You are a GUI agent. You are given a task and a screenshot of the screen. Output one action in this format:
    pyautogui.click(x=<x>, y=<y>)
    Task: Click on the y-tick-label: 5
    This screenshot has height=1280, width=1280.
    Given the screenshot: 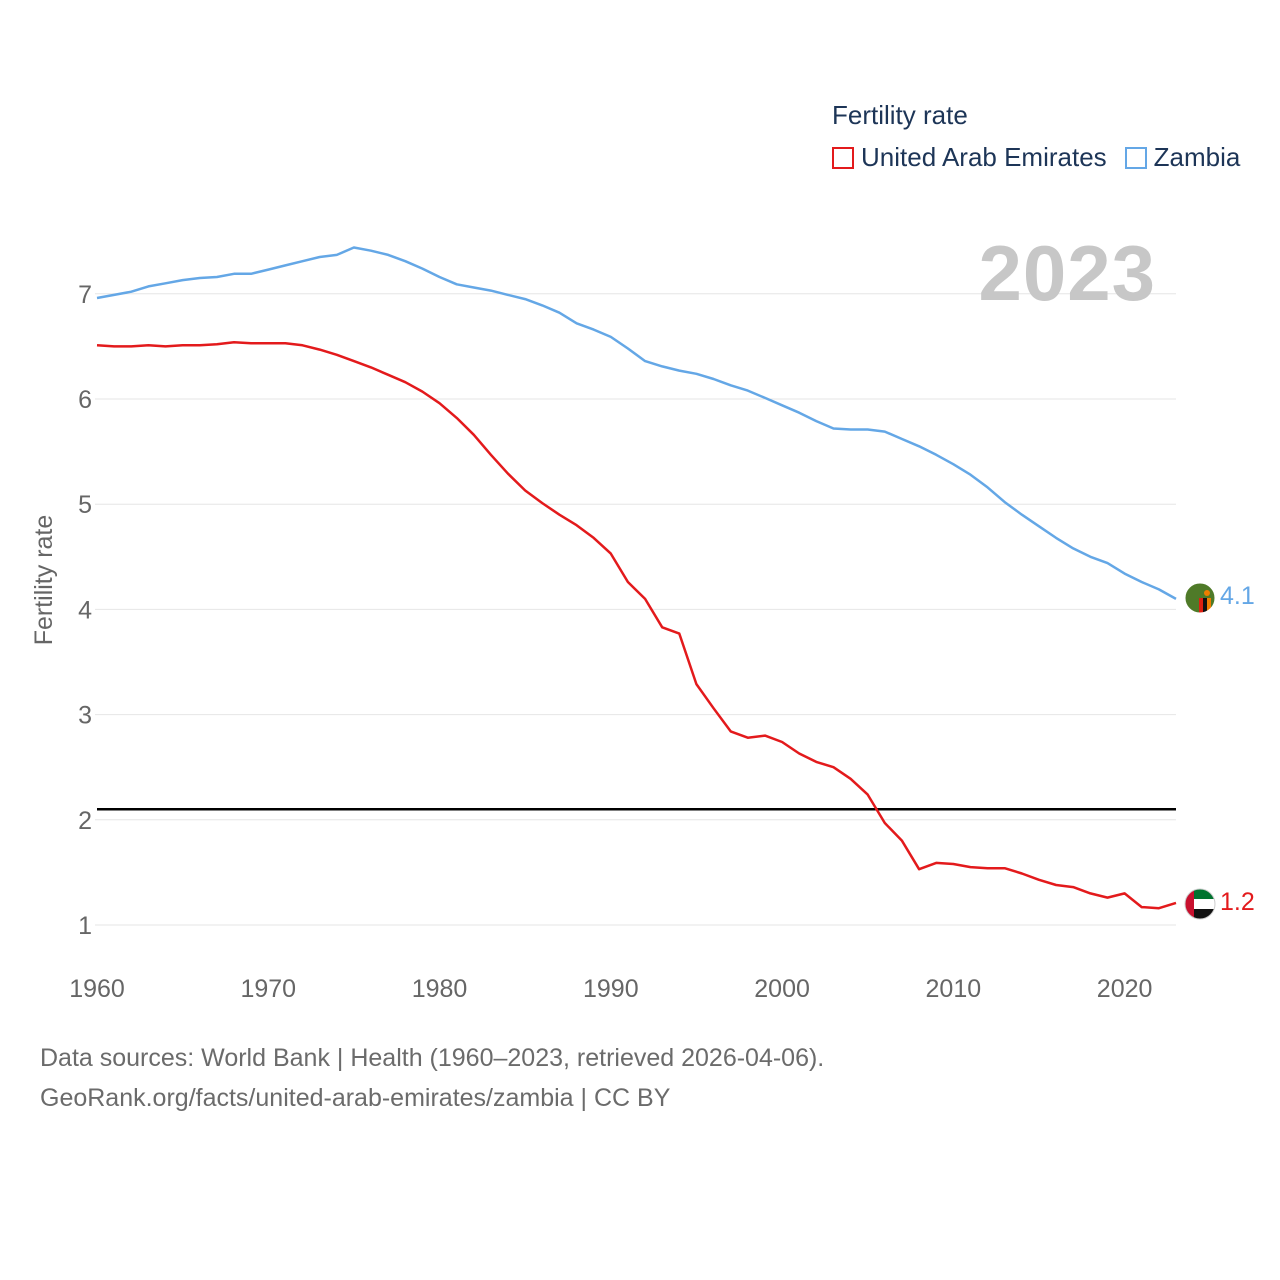 What is the action you would take?
    pyautogui.click(x=85, y=505)
    